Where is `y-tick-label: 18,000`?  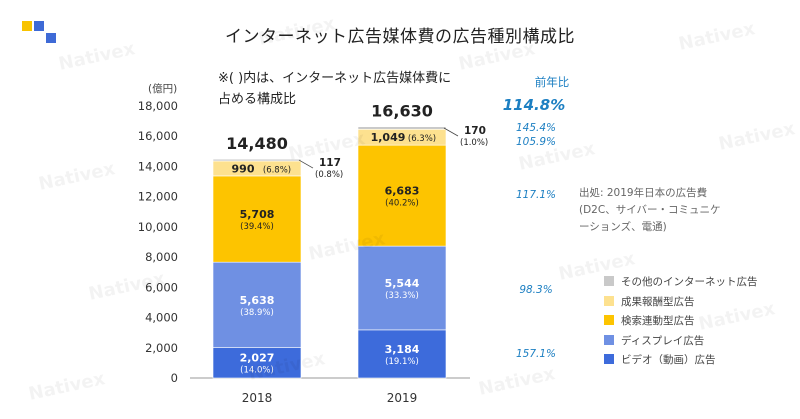 y-tick-label: 18,000 is located at coordinates (158, 106).